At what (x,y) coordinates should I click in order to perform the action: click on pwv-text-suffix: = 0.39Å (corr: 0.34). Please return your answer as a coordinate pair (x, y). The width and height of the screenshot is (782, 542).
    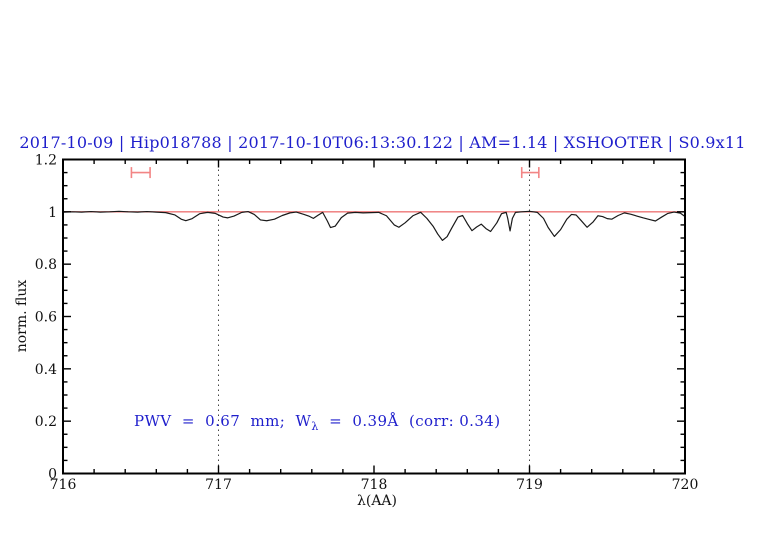
    Looking at the image, I should click on (409, 421).